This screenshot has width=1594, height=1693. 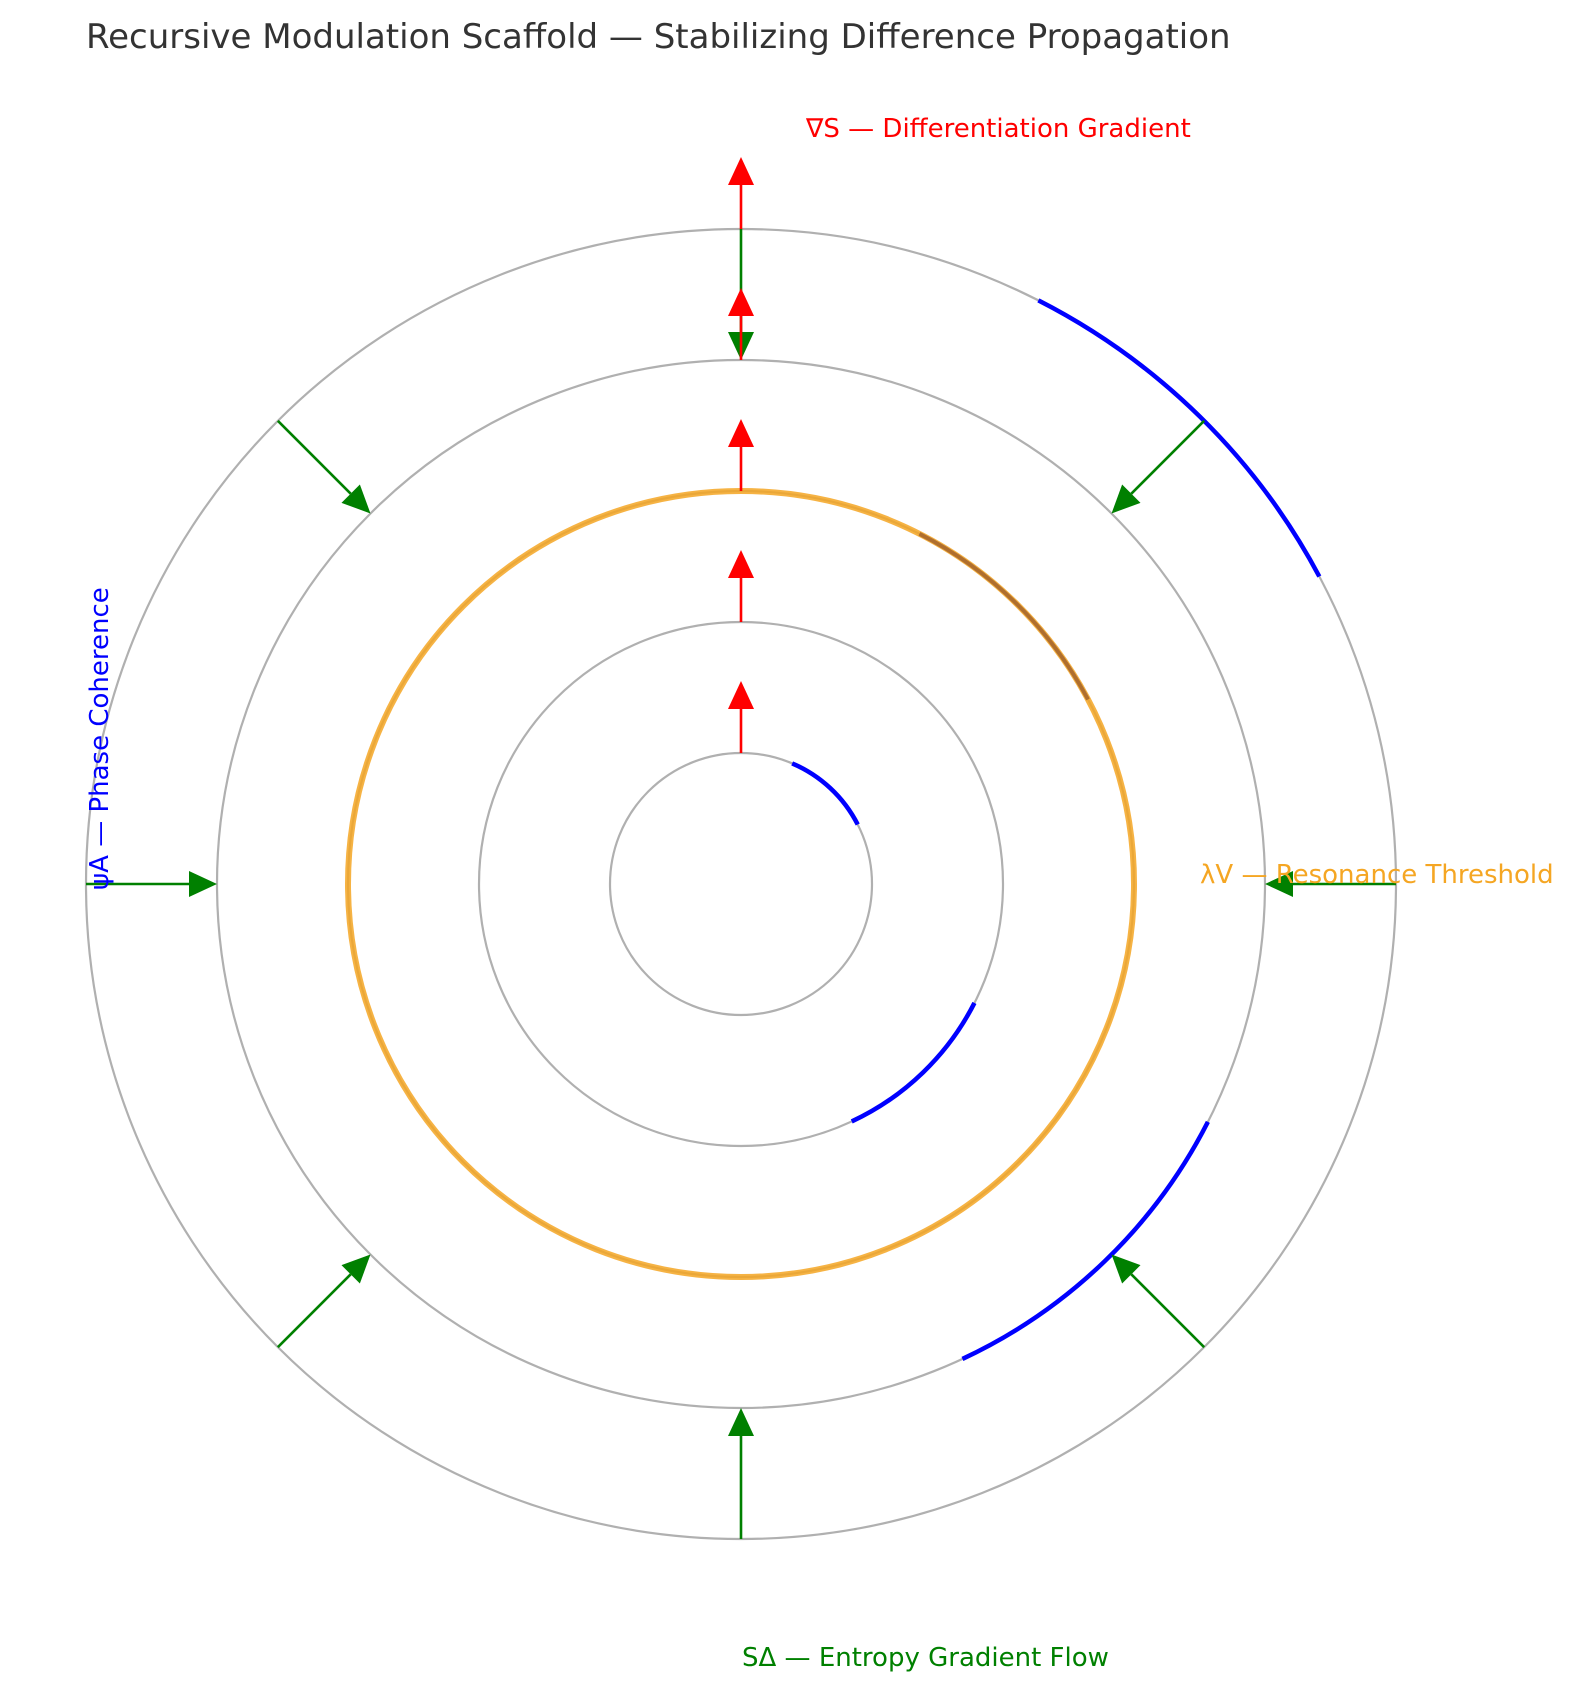 I want to click on label-resonance-threshold: λV — Resonance Threshold, so click(x=1377, y=875).